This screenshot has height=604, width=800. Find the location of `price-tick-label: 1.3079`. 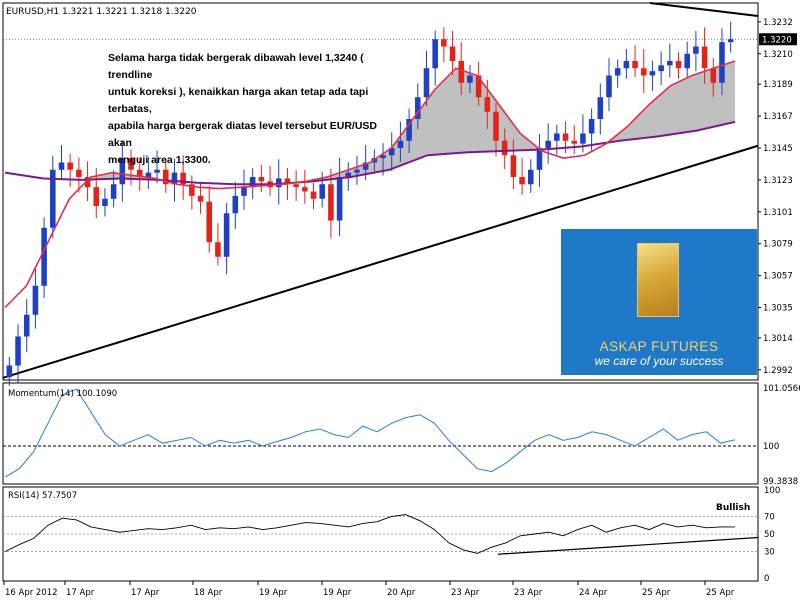

price-tick-label: 1.3079 is located at coordinates (778, 245).